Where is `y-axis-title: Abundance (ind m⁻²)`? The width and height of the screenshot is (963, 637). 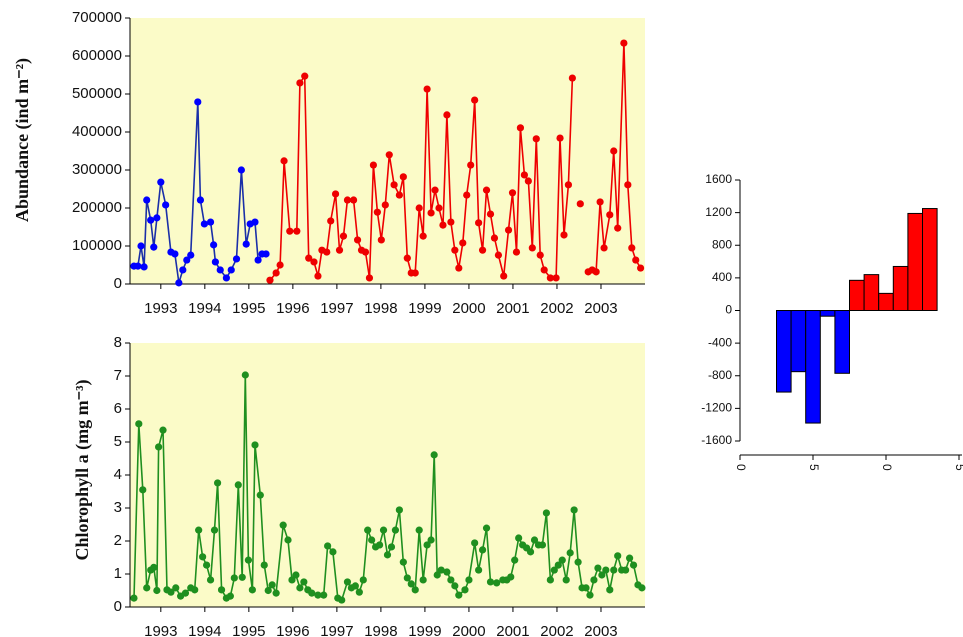 y-axis-title: Abundance (ind m⁻²) is located at coordinates (22, 140).